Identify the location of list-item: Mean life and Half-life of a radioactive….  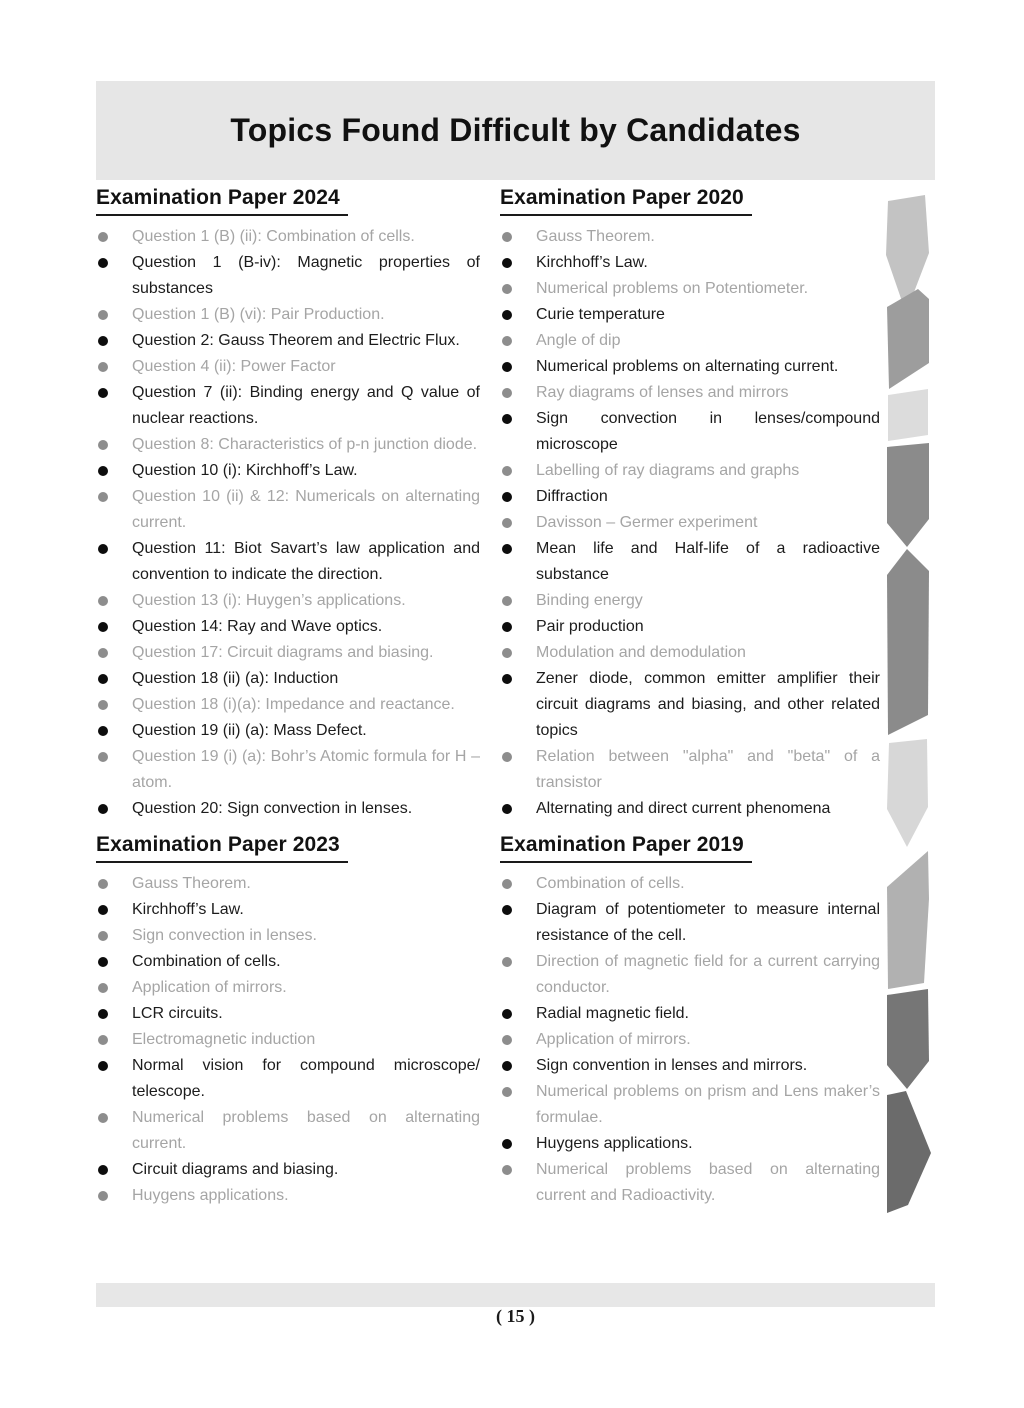
(690, 562).